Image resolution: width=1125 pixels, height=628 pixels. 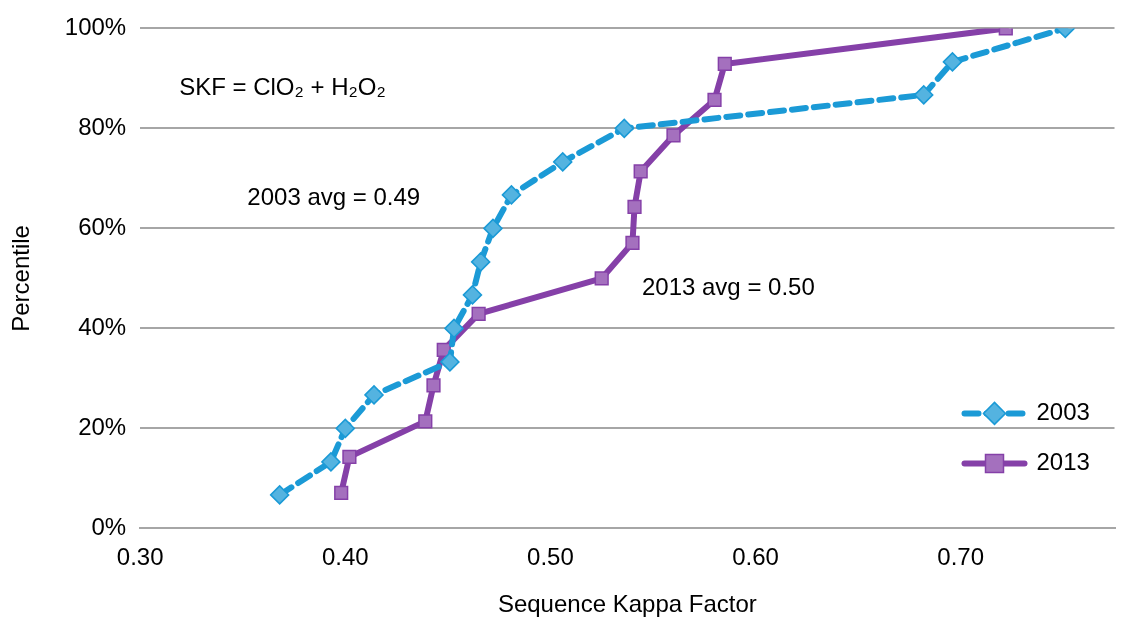 What do you see at coordinates (21, 278) in the screenshot?
I see `y-axis-title: Percentile` at bounding box center [21, 278].